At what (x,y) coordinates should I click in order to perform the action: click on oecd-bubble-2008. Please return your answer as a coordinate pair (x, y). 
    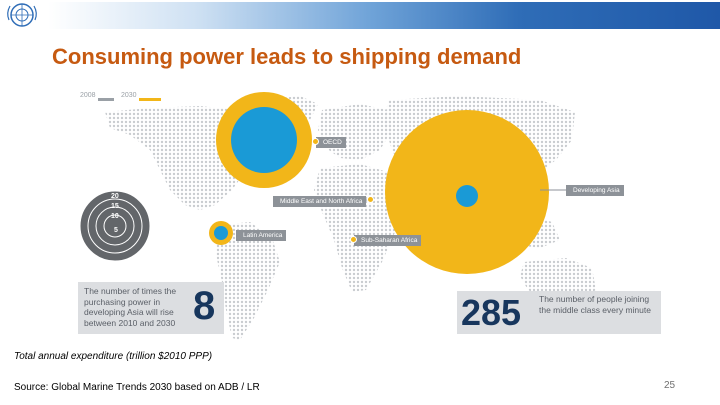
    Looking at the image, I should click on (264, 140).